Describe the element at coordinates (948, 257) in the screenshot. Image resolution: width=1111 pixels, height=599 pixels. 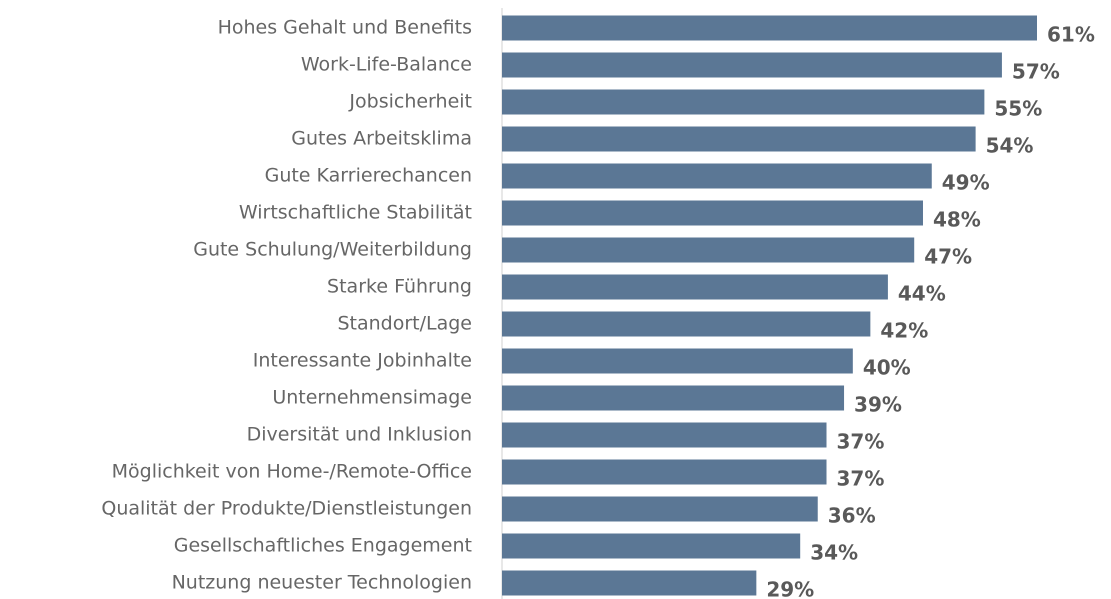
I see `value-label: 47%` at that location.